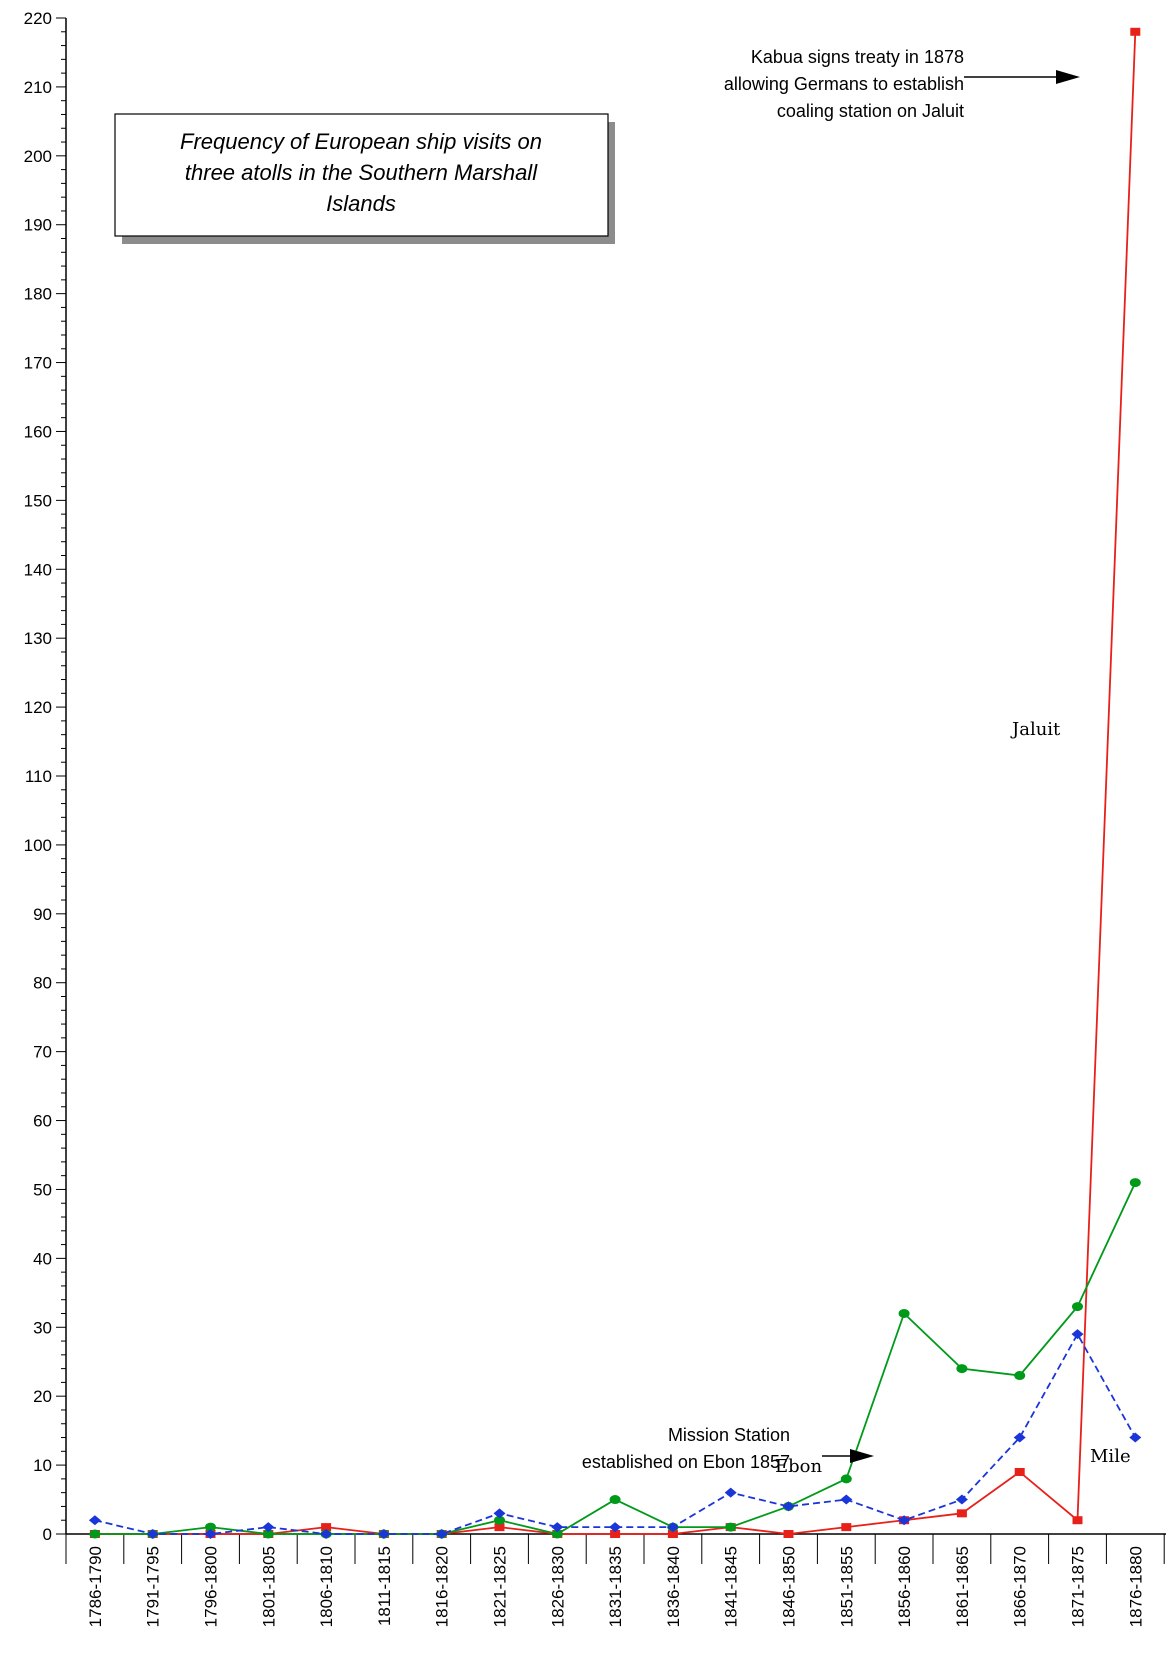  Describe the element at coordinates (557, 1586) in the screenshot. I see `x-tick-label: 1826-1830` at that location.